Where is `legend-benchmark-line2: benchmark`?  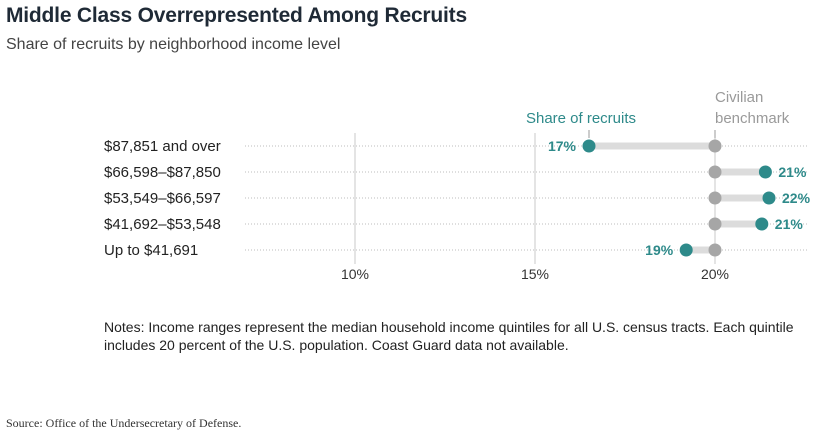
legend-benchmark-line2: benchmark is located at coordinates (752, 118).